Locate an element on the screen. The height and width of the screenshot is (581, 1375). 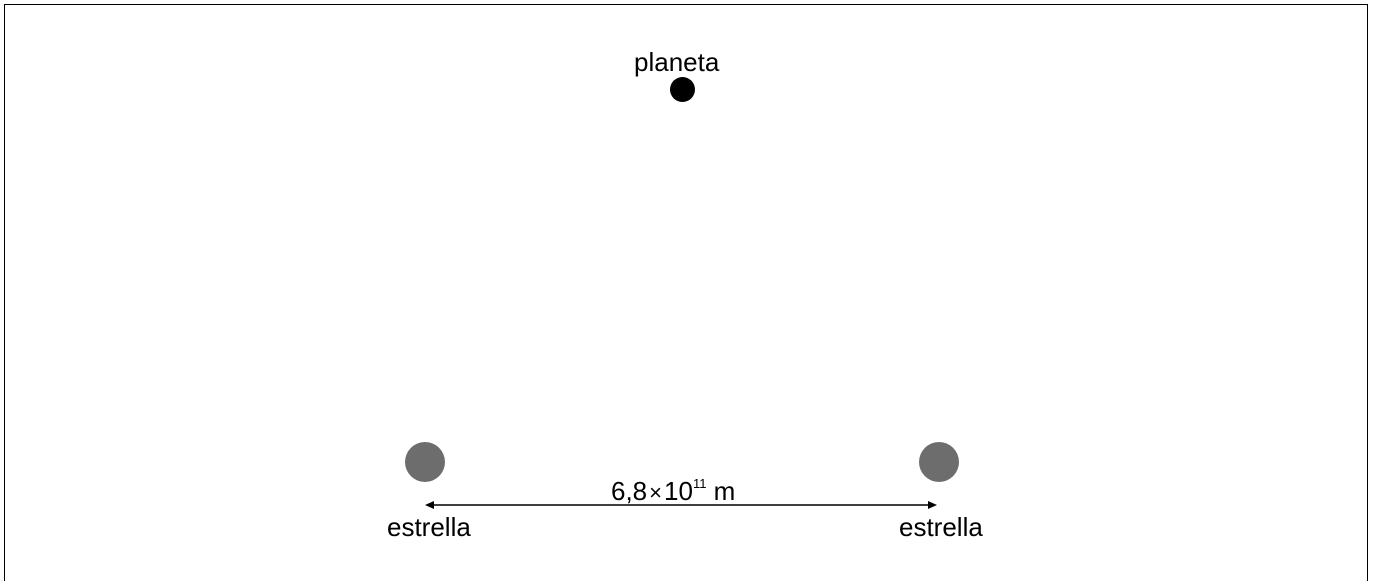
times-symbol: × is located at coordinates (656, 492).